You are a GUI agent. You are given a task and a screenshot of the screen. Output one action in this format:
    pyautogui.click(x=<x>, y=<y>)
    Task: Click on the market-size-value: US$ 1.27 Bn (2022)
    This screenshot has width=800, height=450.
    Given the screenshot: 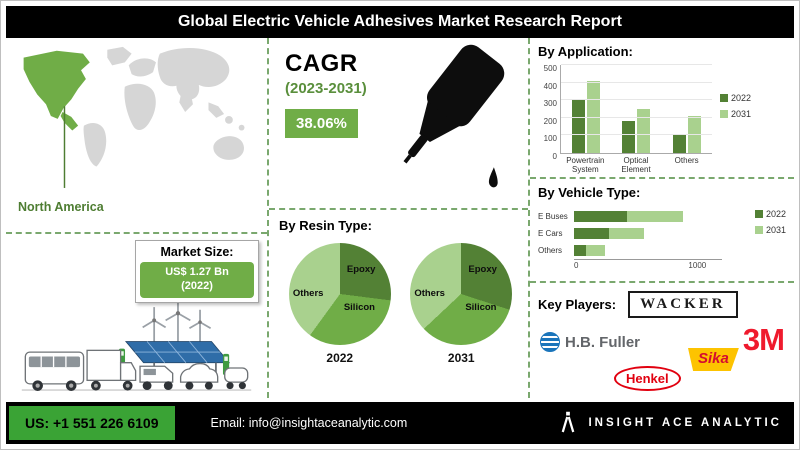 What is the action you would take?
    pyautogui.click(x=197, y=280)
    